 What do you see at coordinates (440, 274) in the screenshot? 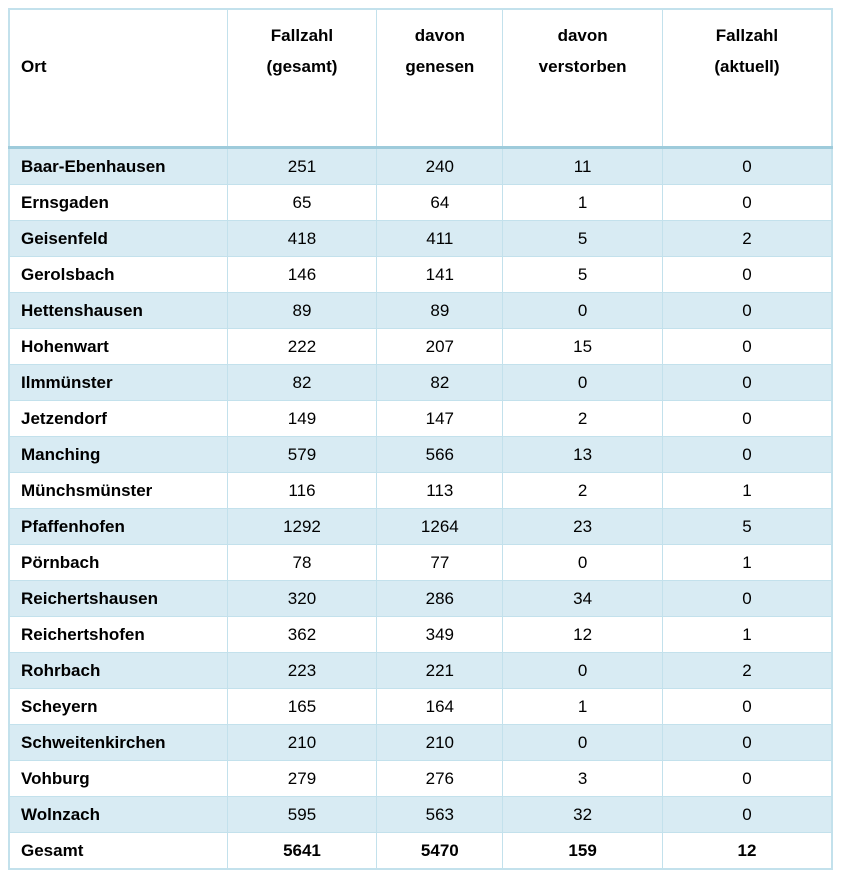
I see `genesen-value-cell: 141` at bounding box center [440, 274].